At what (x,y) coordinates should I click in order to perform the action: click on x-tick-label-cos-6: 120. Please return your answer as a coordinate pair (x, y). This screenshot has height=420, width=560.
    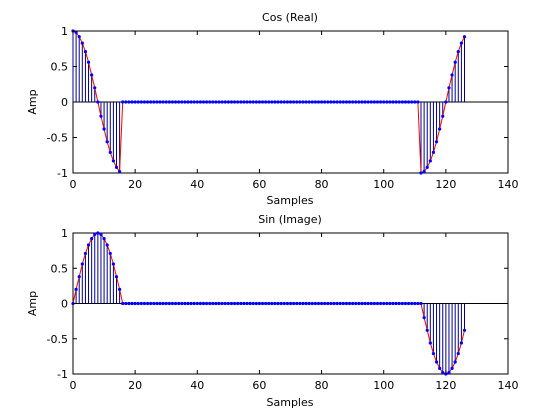
    Looking at the image, I should click on (445, 184).